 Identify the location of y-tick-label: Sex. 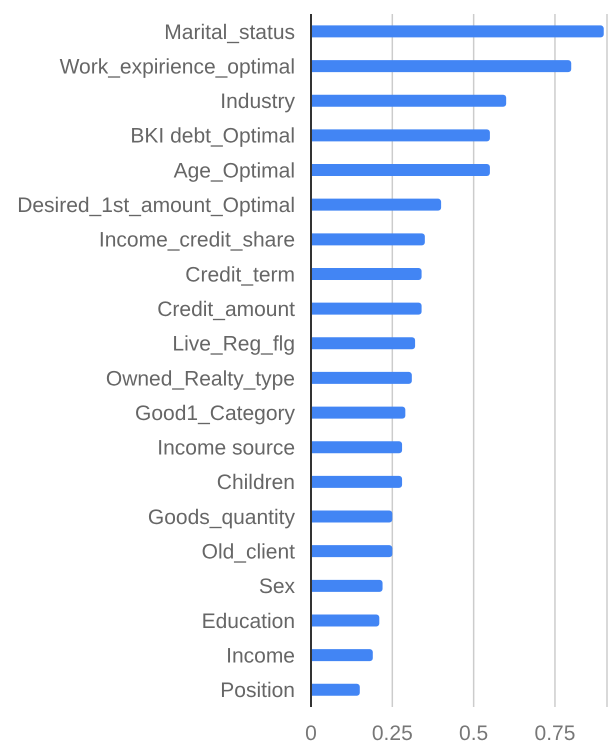
(277, 586).